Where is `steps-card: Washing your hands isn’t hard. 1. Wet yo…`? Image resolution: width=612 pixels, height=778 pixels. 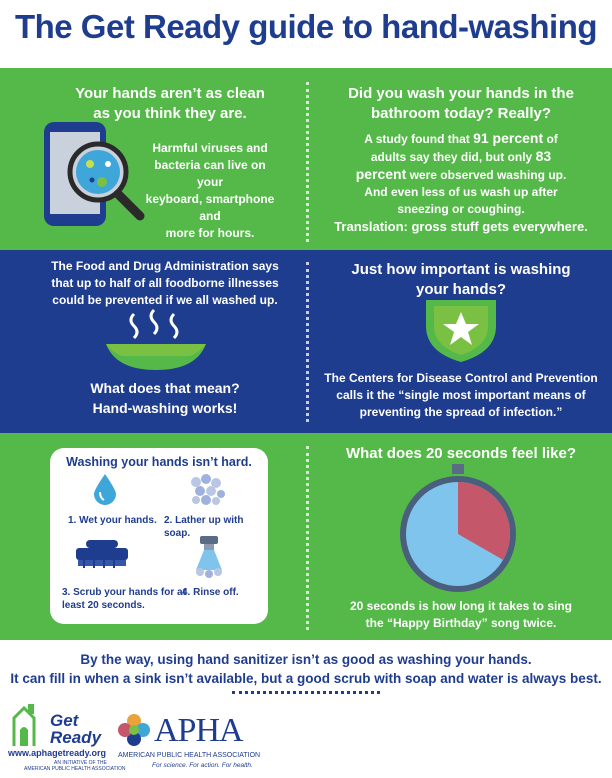
steps-card: Washing your hands isn’t hard. 1. Wet yo… is located at coordinates (159, 536).